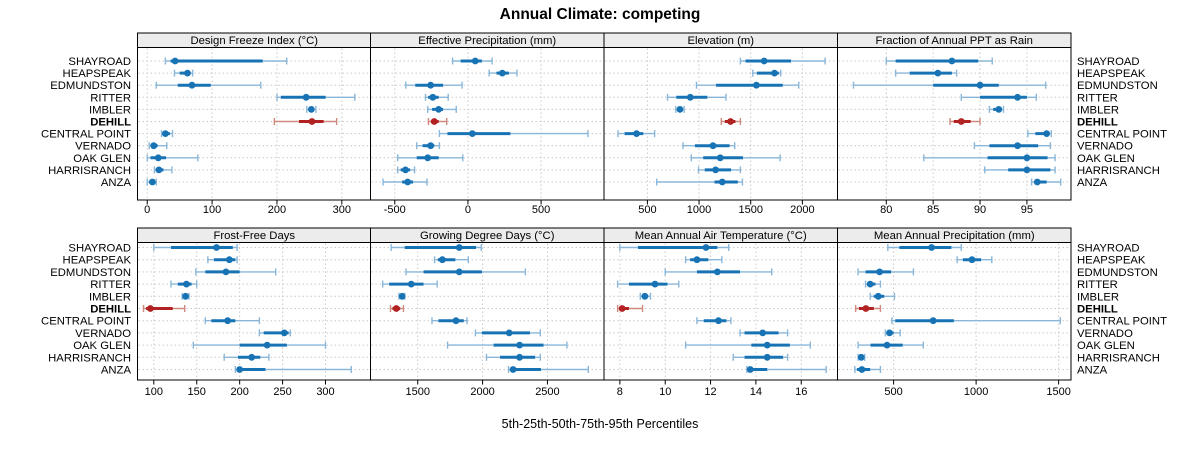 The image size is (1200, 455). Describe the element at coordinates (86, 135) in the screenshot. I see `row-label-left-central-point: CENTRAL POINT` at that location.